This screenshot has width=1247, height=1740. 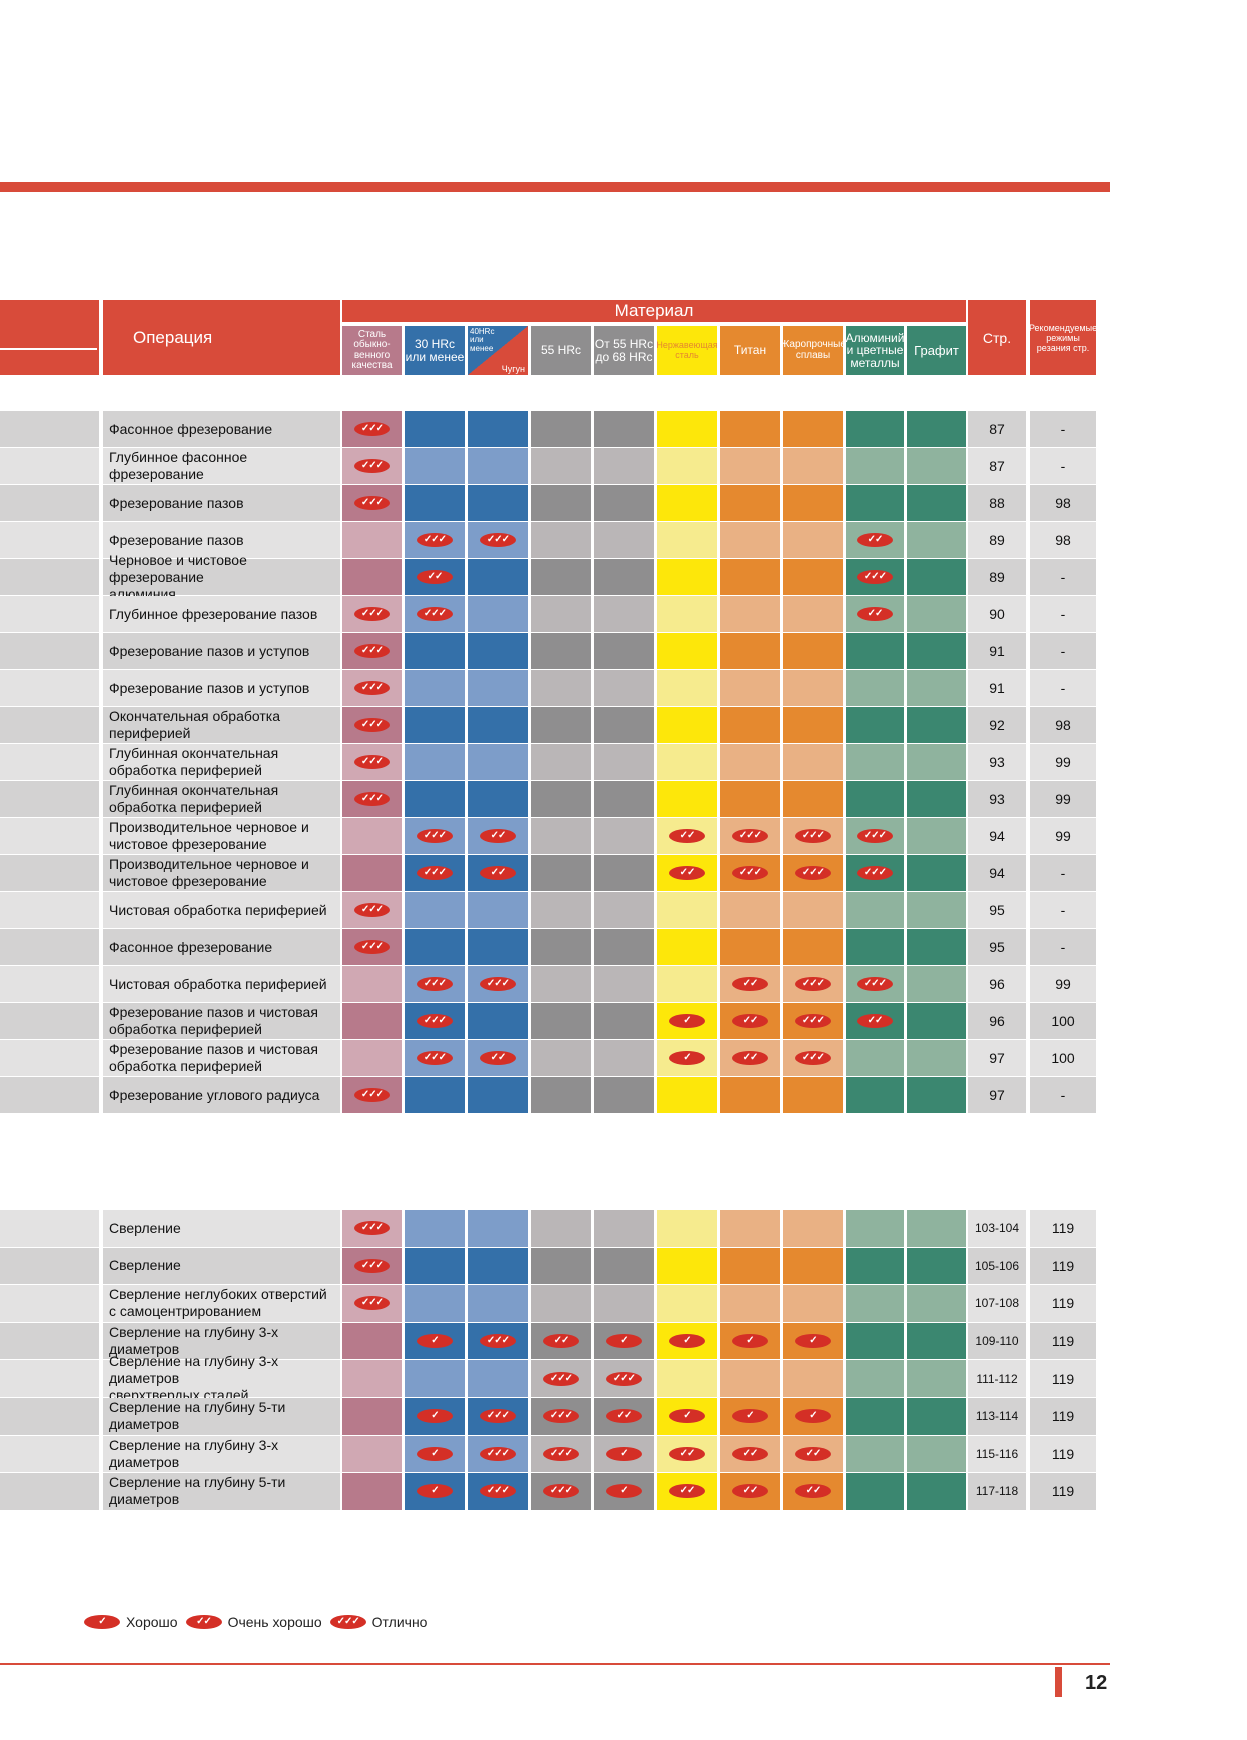 I want to click on material-header-label: Нержавеющая сталь, so click(x=687, y=350).